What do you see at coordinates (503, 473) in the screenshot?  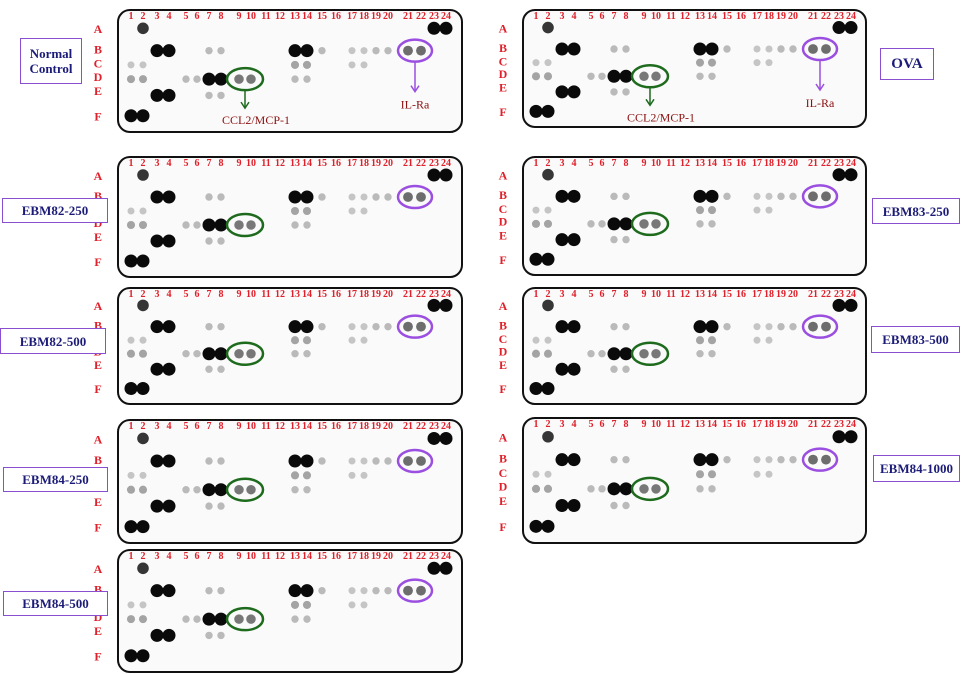 I see `row-letter: C` at bounding box center [503, 473].